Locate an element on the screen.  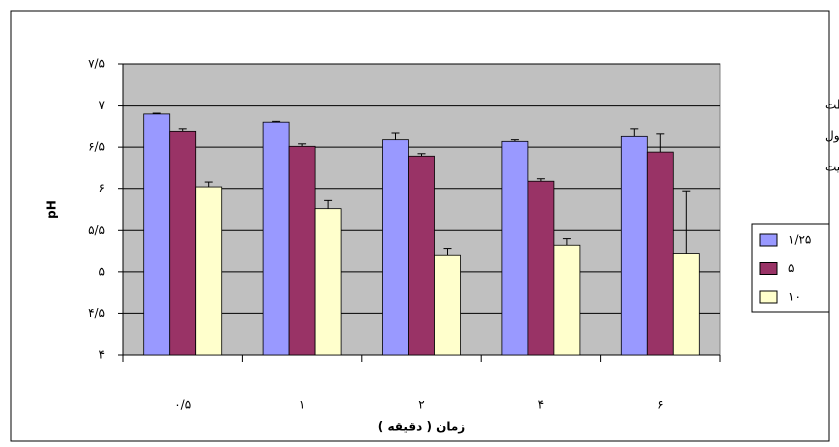
legend-title: درصد غلظت is located at coordinates (832, 105).